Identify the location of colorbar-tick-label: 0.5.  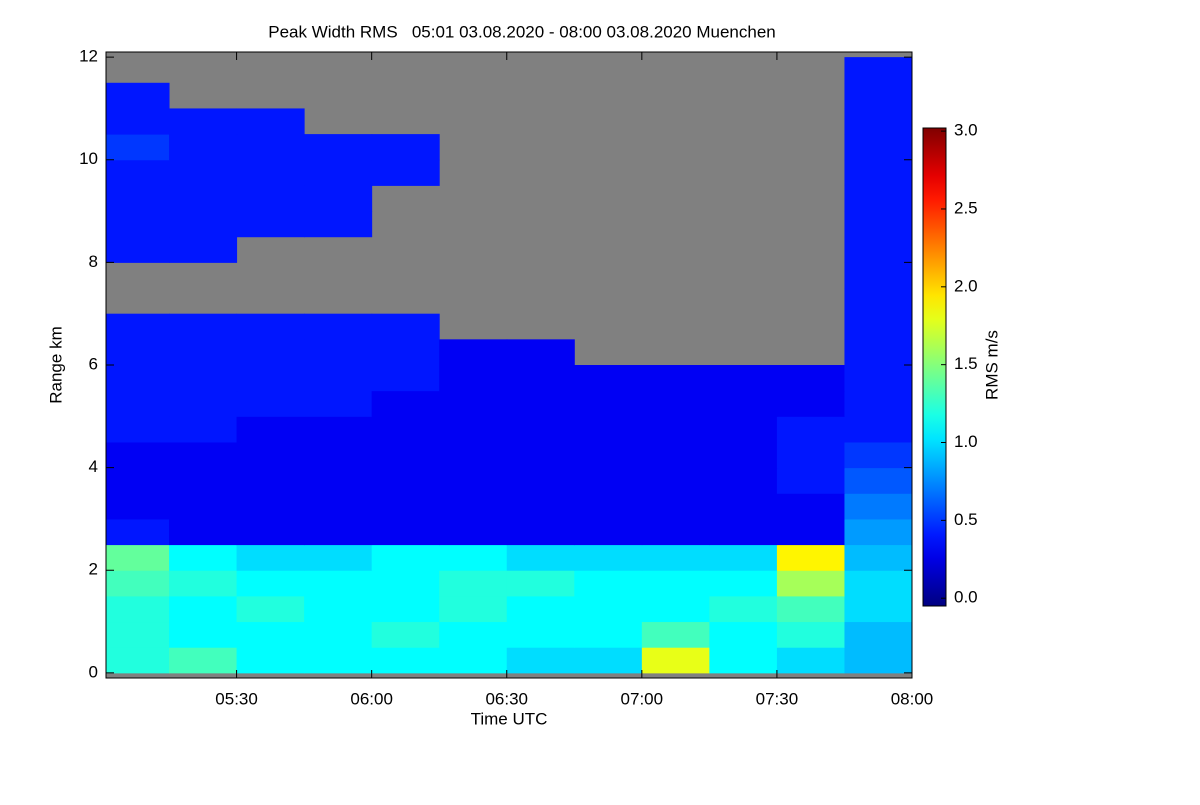
(966, 519).